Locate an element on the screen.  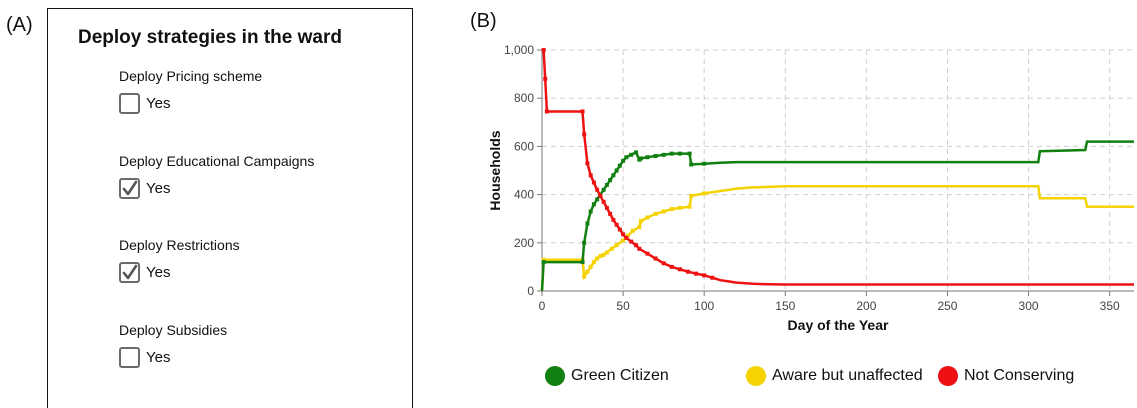
legend-marker-yellow is located at coordinates (756, 376).